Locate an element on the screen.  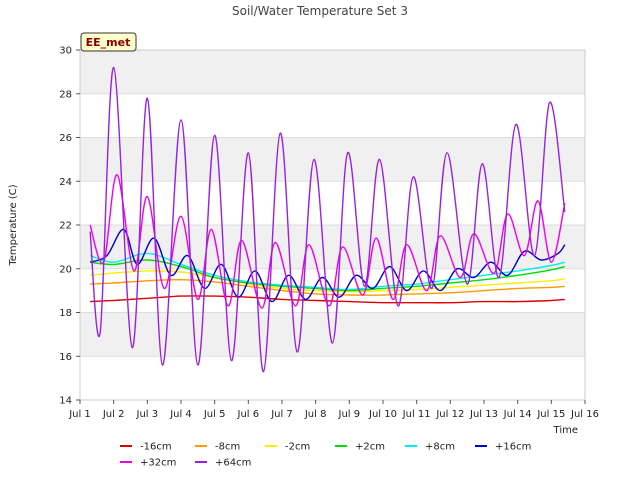
x-tick-label: Jul 4 is located at coordinates (180, 414).